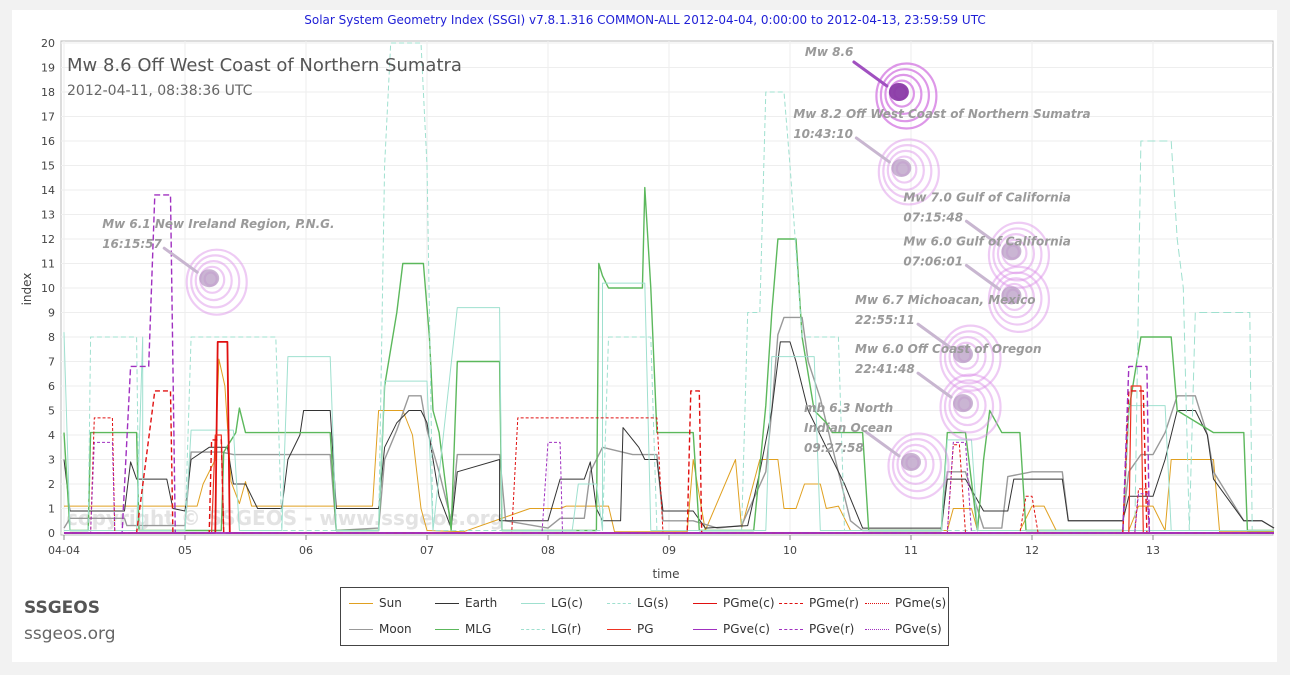 The width and height of the screenshot is (1290, 675). I want to click on quake-label: Mw 6.1 New Ireland Region, P.N.G., so click(218, 224).